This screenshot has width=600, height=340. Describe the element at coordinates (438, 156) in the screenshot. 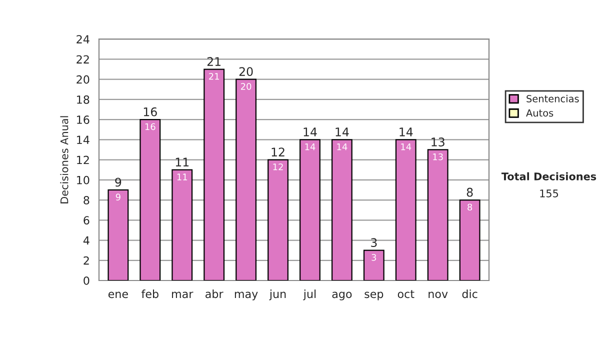

I see `data-label: 13` at that location.